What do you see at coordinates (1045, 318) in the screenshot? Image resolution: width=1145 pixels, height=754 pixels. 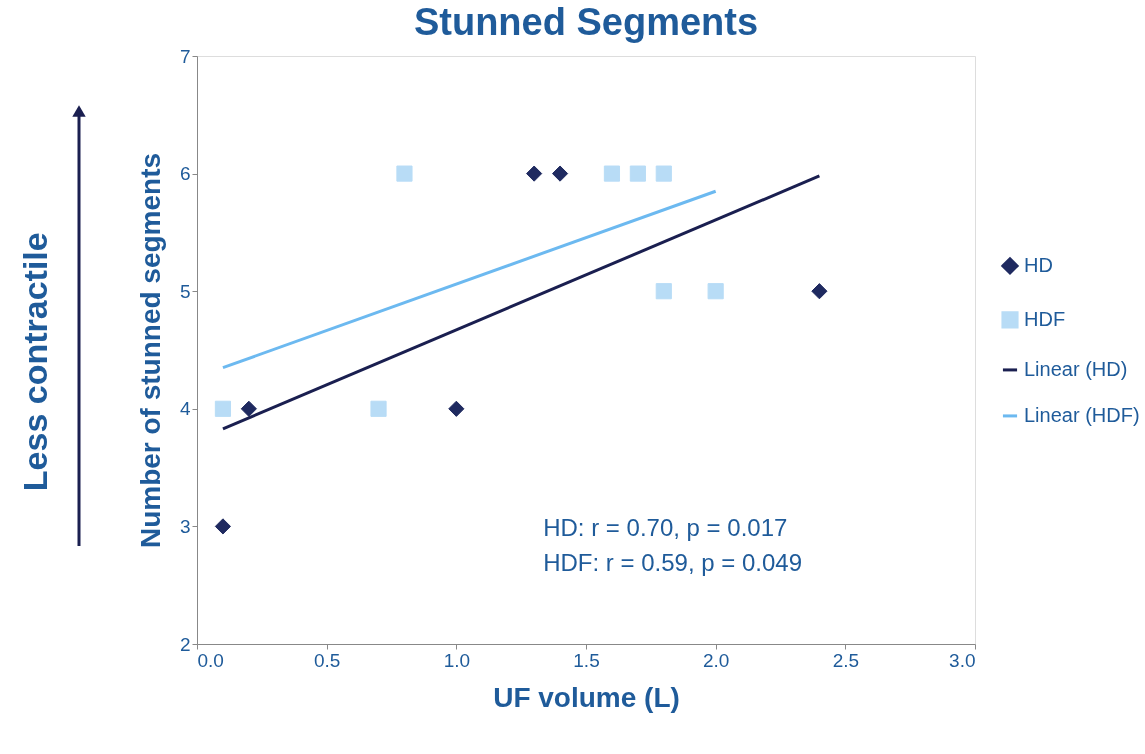 I see `legend-label: HDF` at bounding box center [1045, 318].